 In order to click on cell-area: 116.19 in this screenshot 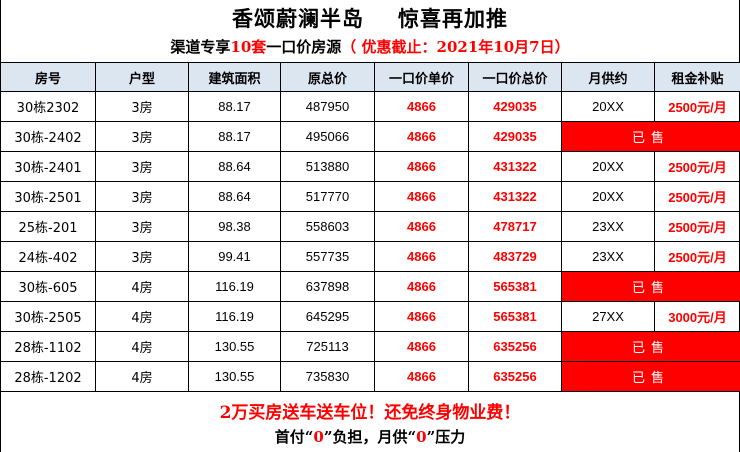, I will do `click(234, 316)`.